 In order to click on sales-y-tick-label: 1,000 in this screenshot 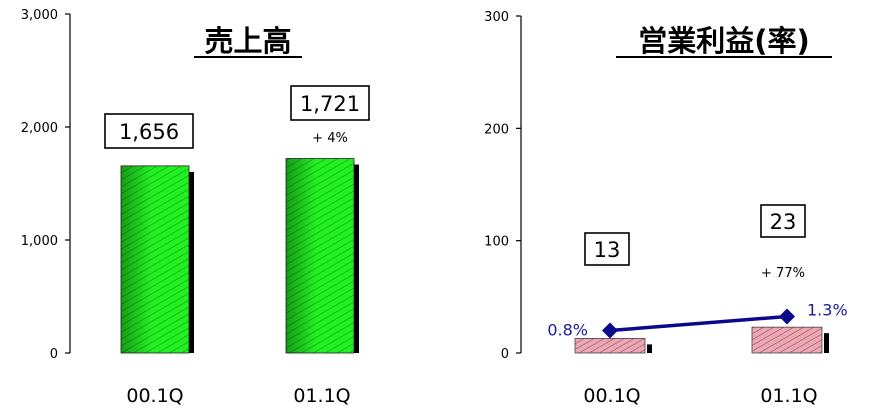, I will do `click(39, 241)`.